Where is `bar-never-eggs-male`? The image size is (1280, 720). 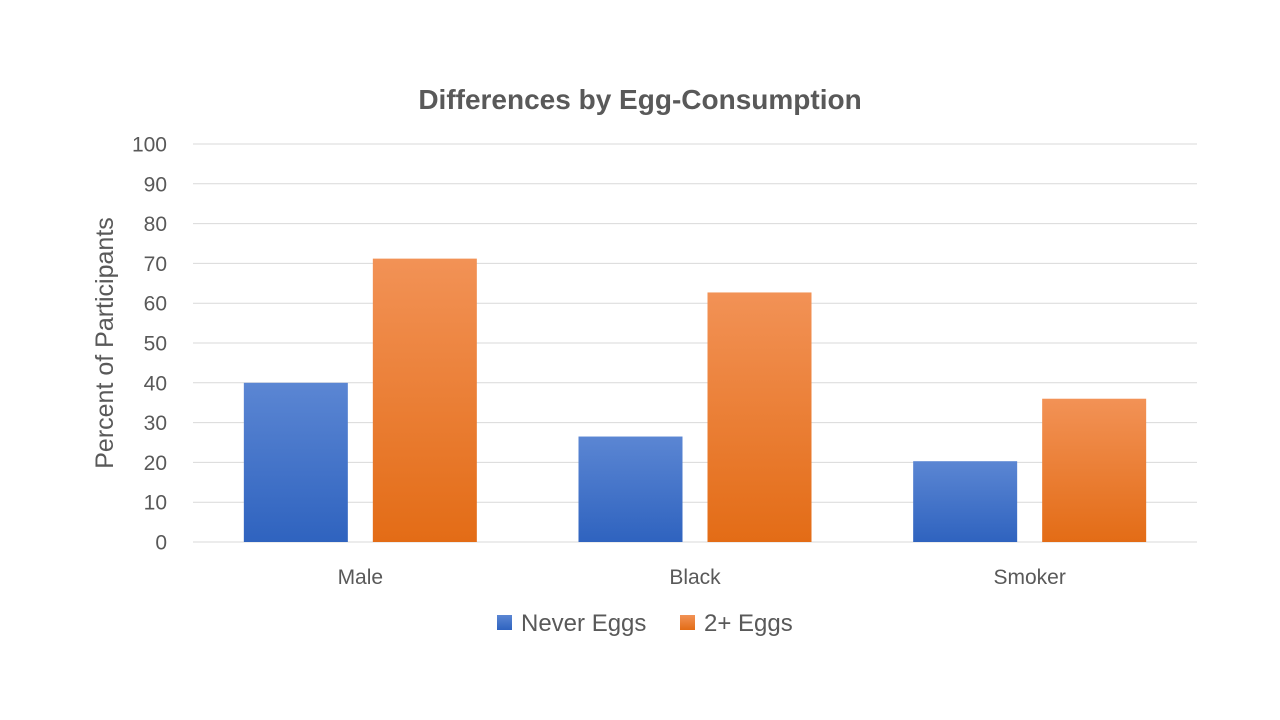 bar-never-eggs-male is located at coordinates (295, 462).